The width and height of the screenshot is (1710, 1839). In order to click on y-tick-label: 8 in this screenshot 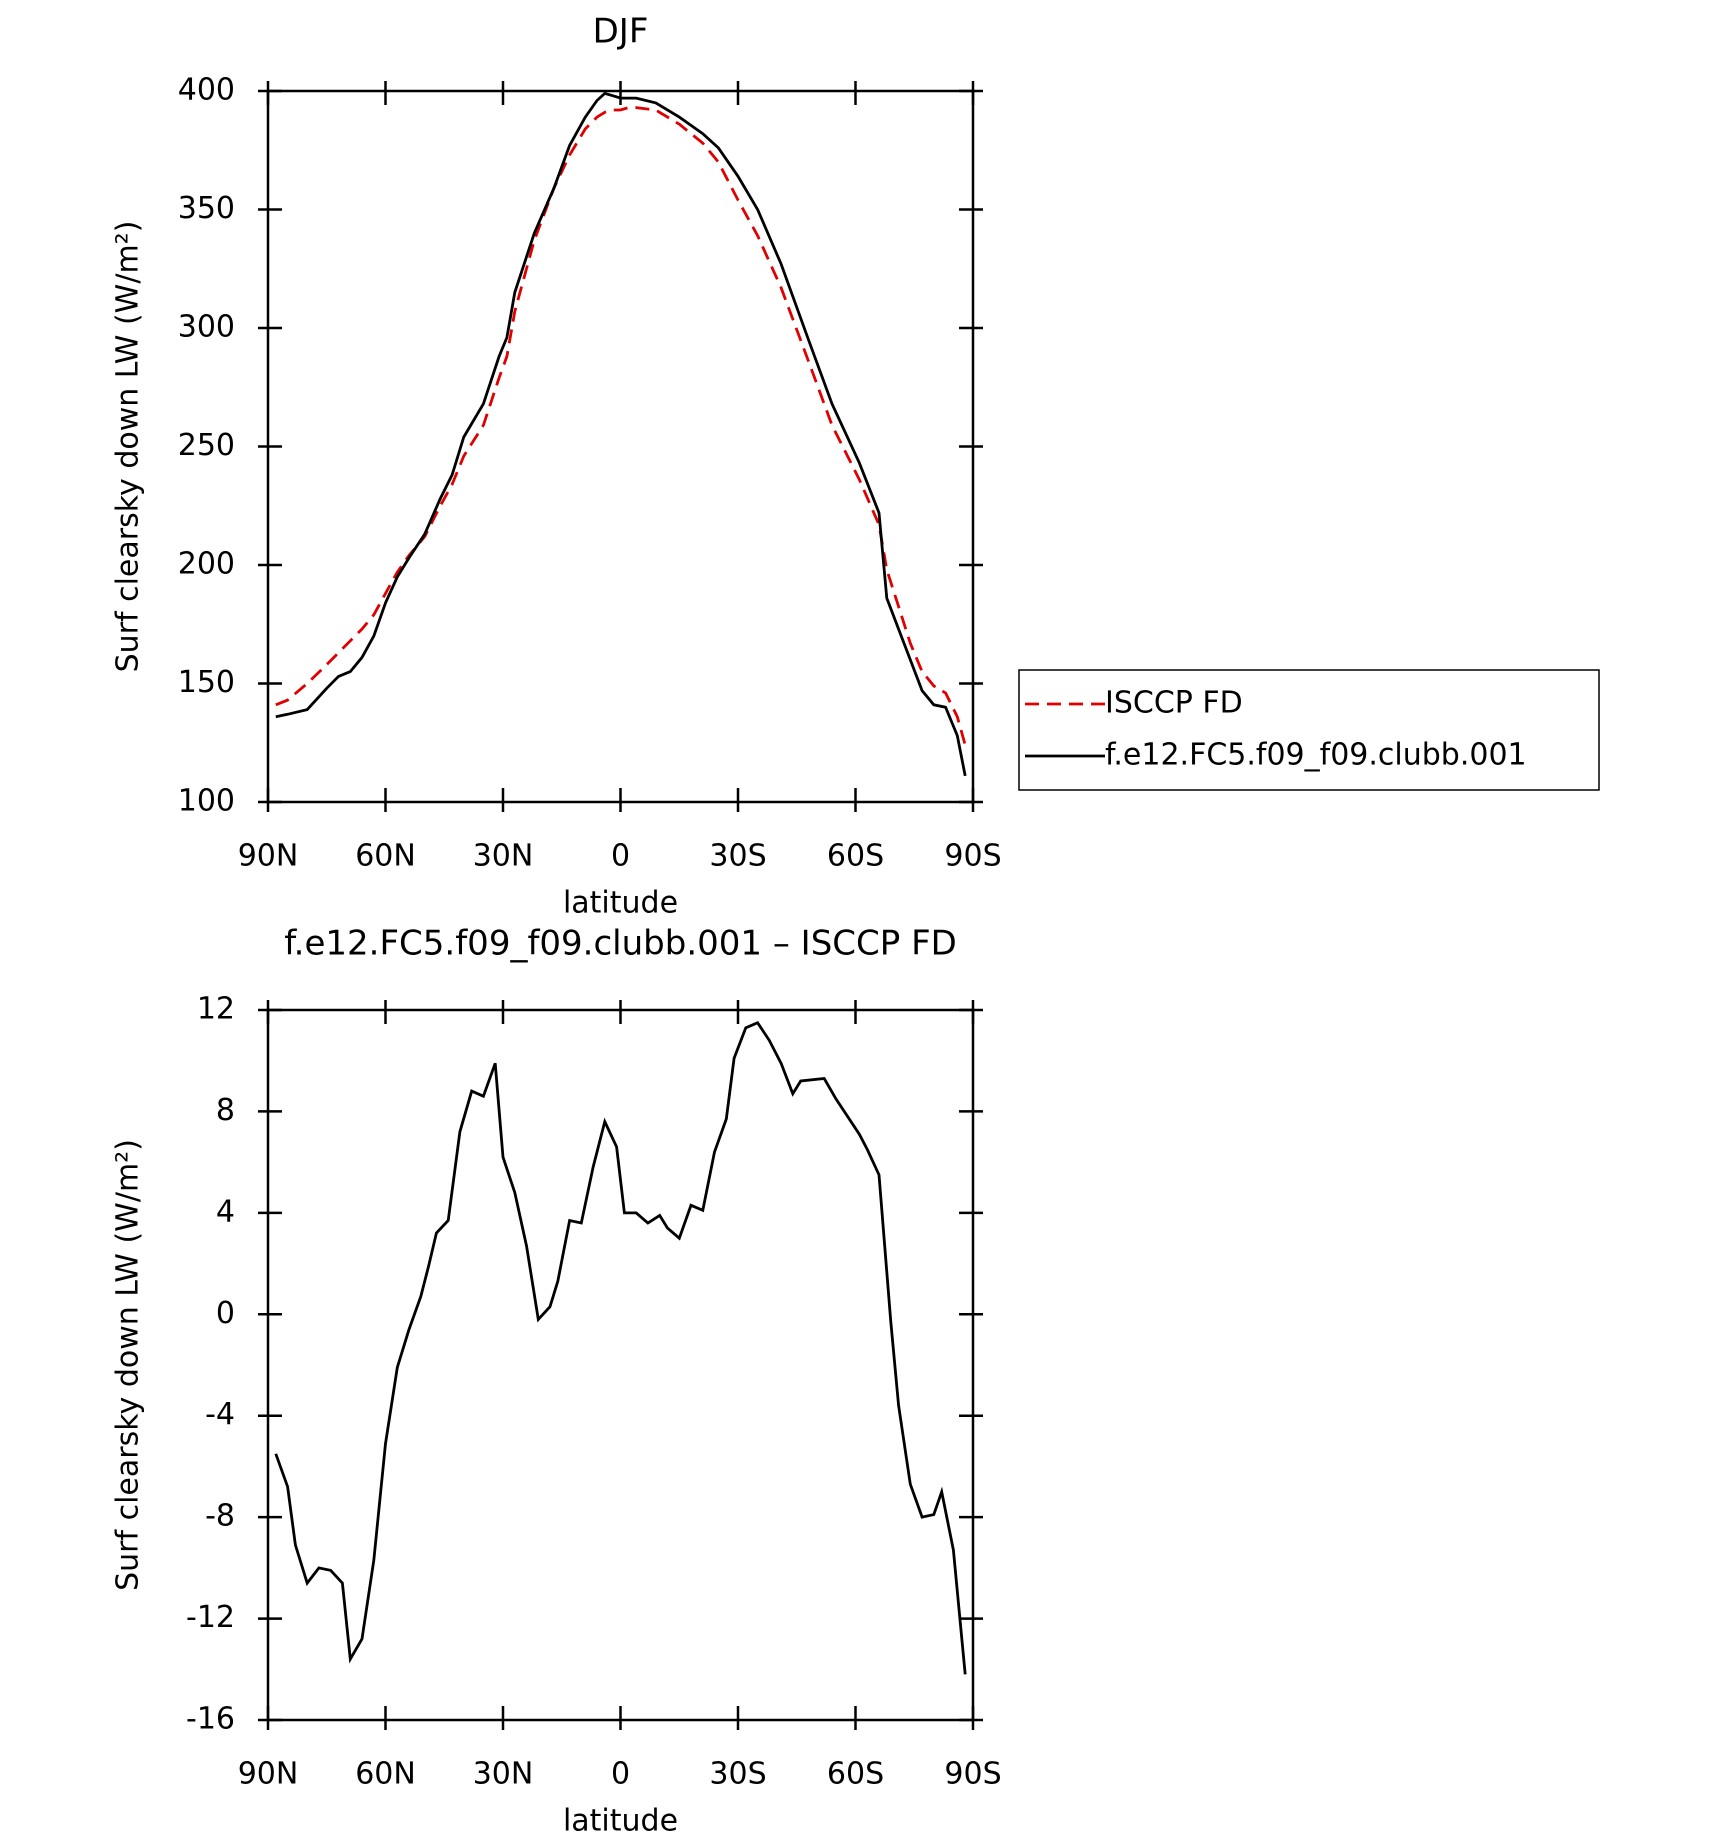, I will do `click(225, 1110)`.